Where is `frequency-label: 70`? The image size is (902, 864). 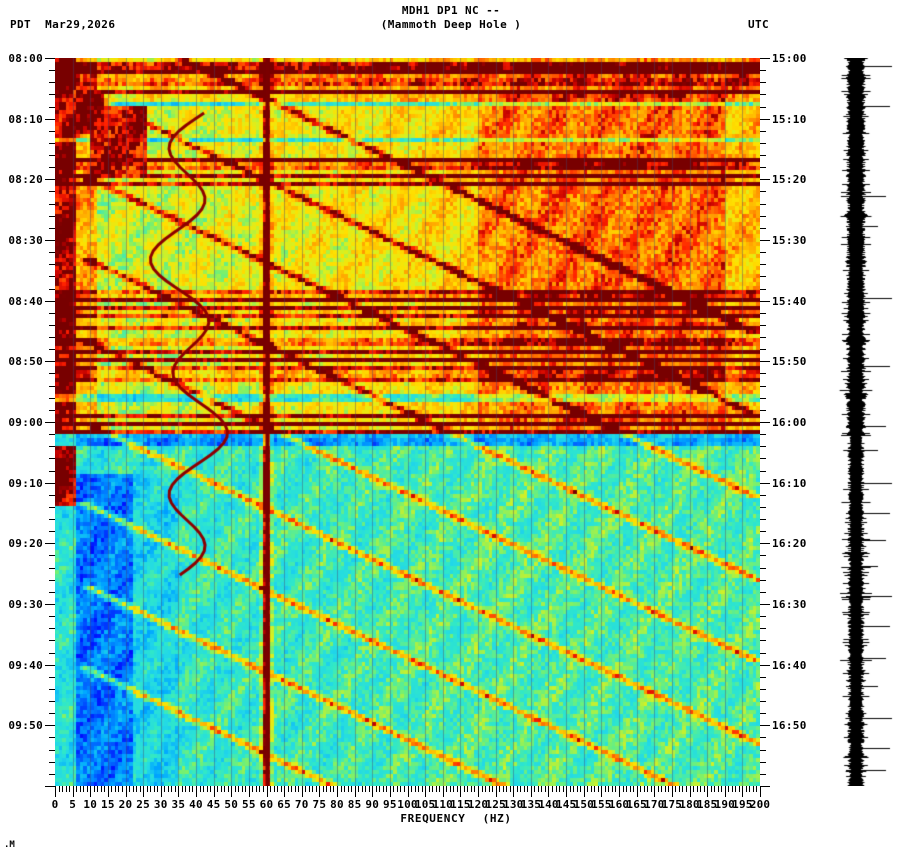
frequency-label: 70 is located at coordinates (301, 804).